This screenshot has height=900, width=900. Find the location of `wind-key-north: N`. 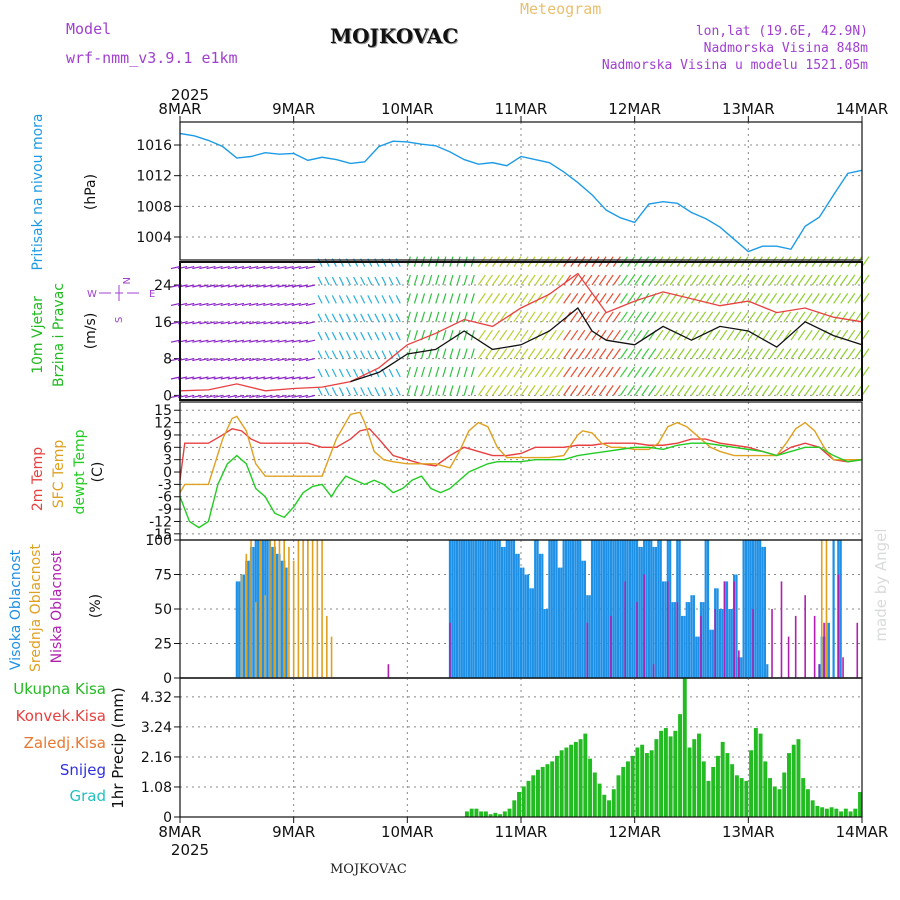

wind-key-north: N is located at coordinates (125, 280).